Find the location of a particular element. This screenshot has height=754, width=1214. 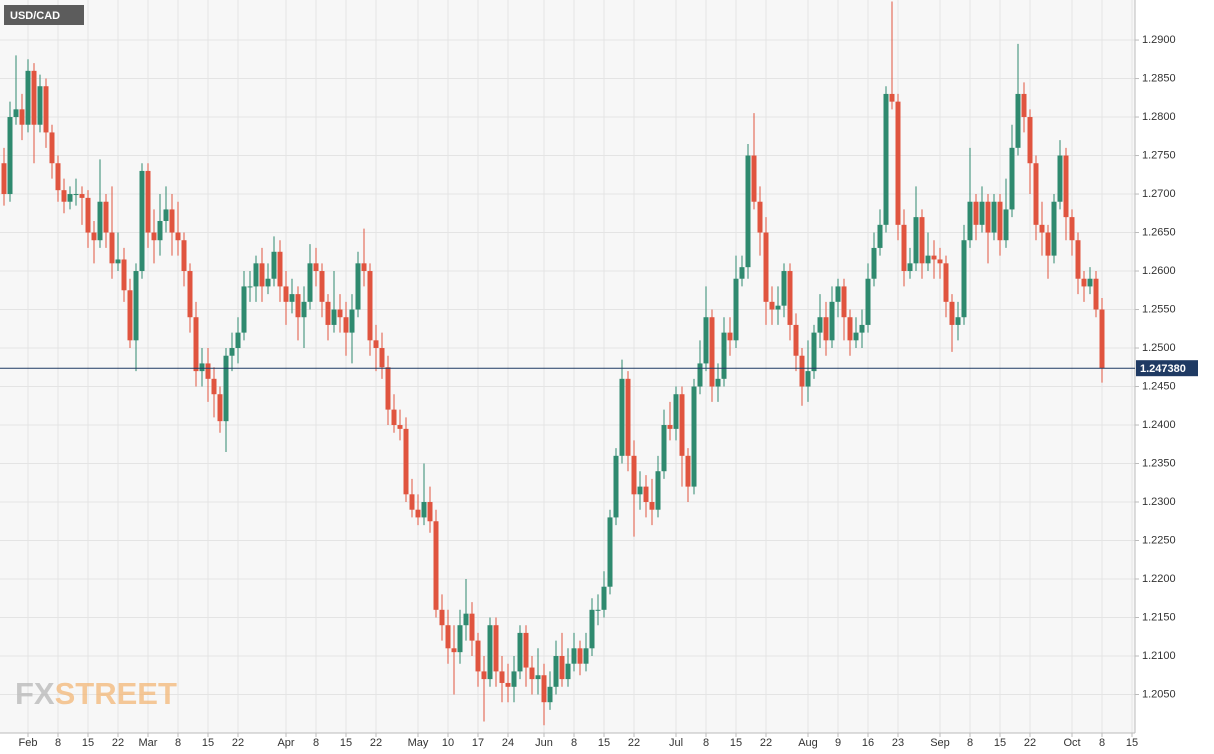

last-price-box is located at coordinates (1167, 368).